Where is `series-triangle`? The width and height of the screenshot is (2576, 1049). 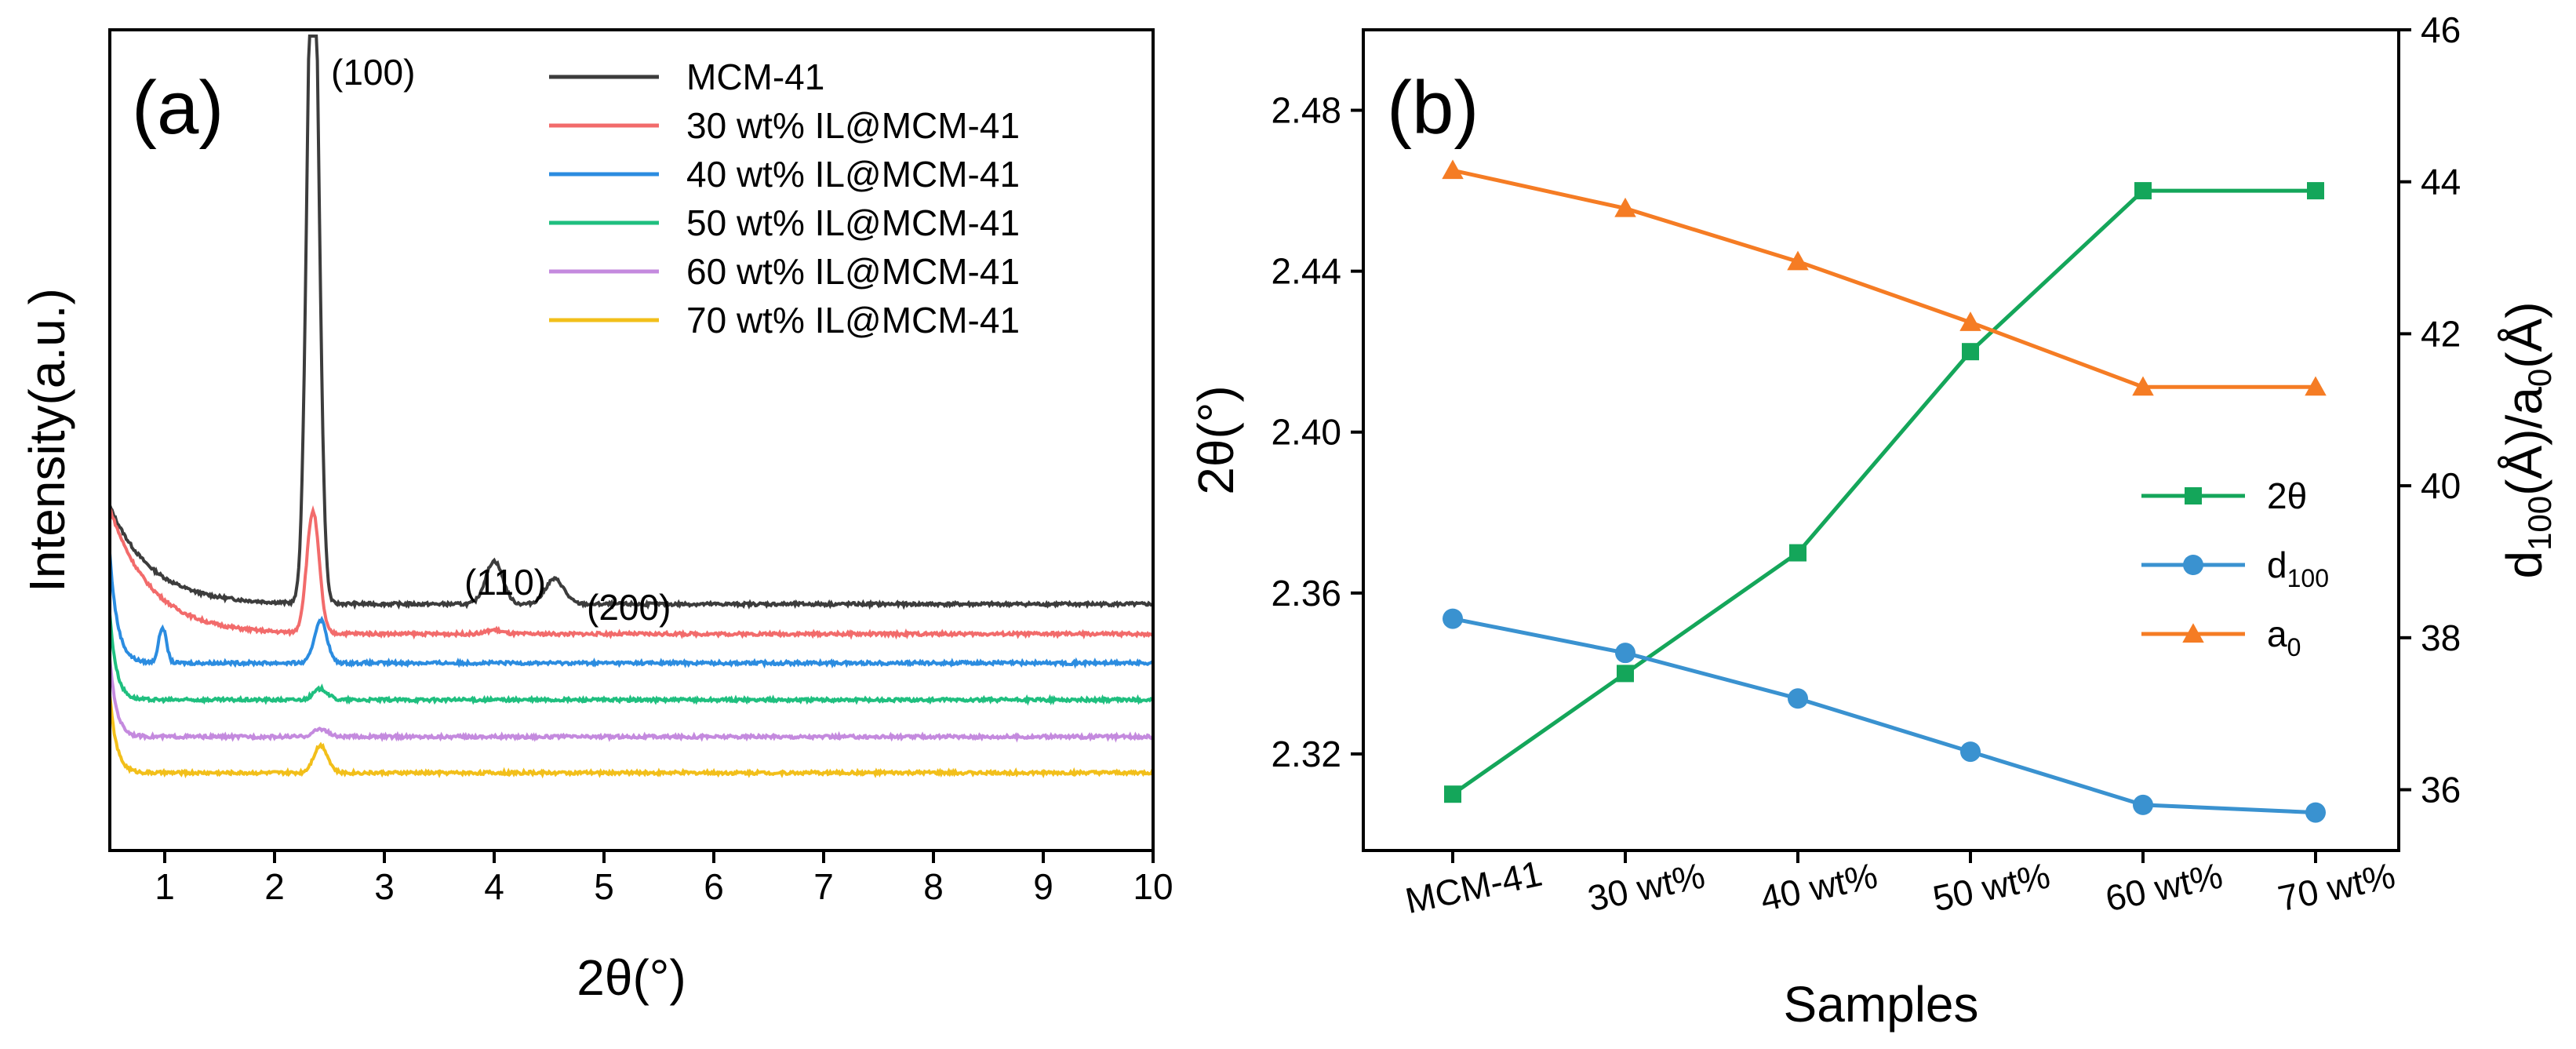 series-triangle is located at coordinates (1884, 277).